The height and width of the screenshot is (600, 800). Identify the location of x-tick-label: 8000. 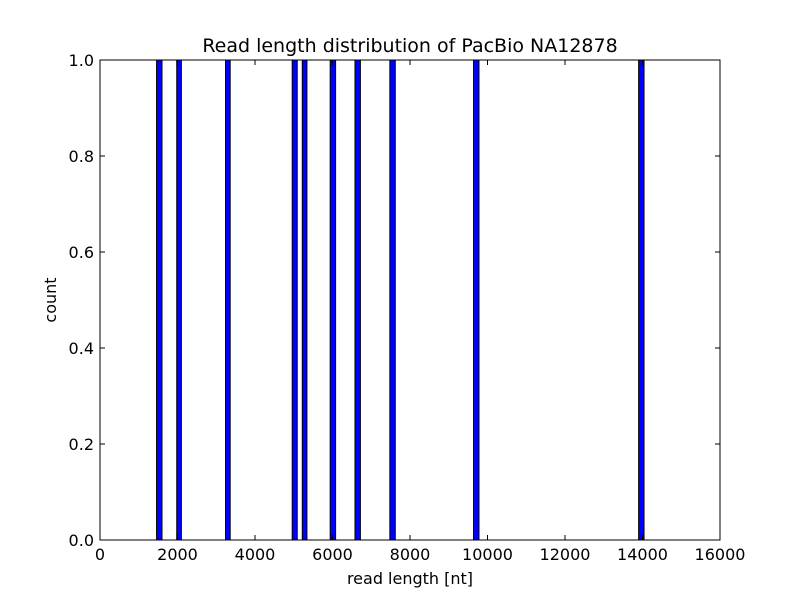
(410, 554).